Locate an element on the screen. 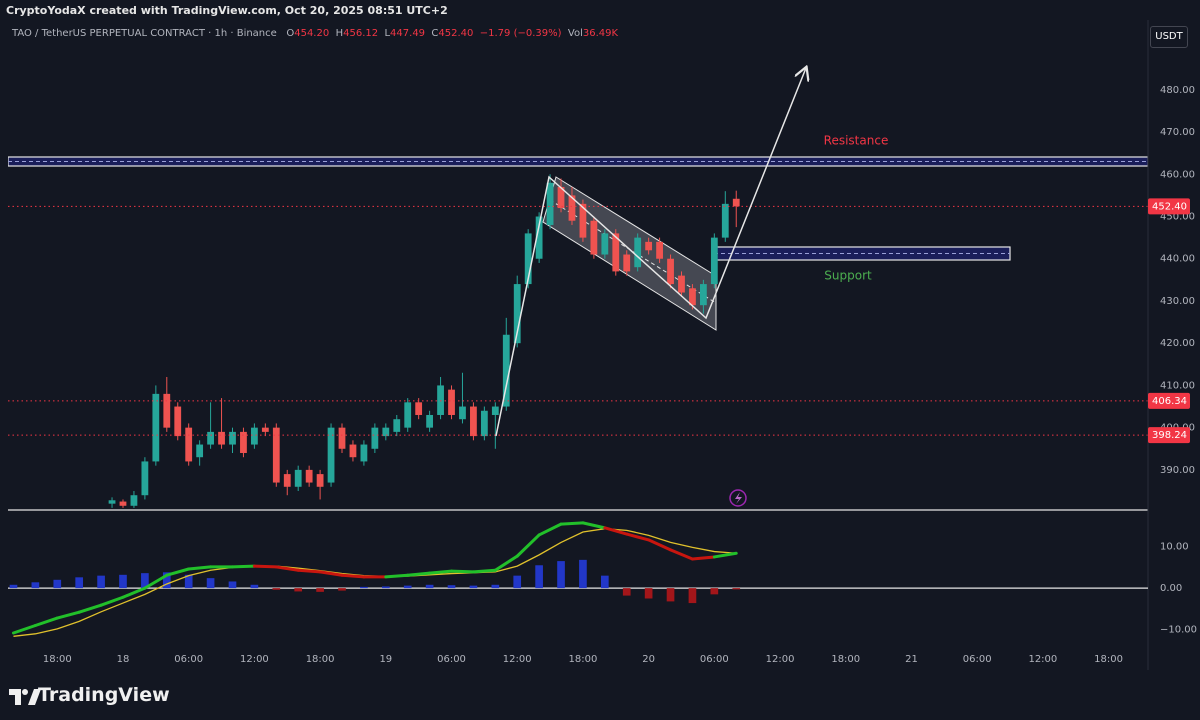  ohlc-label: L is located at coordinates (387, 33).